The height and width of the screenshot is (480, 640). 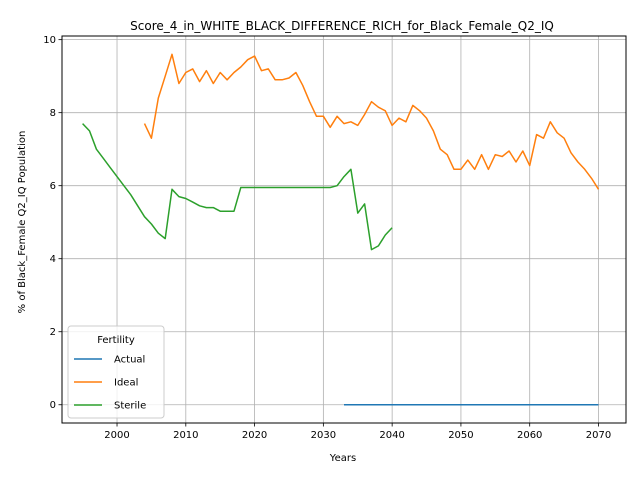 I want to click on legend-label-ideal: Ideal, so click(x=126, y=383).